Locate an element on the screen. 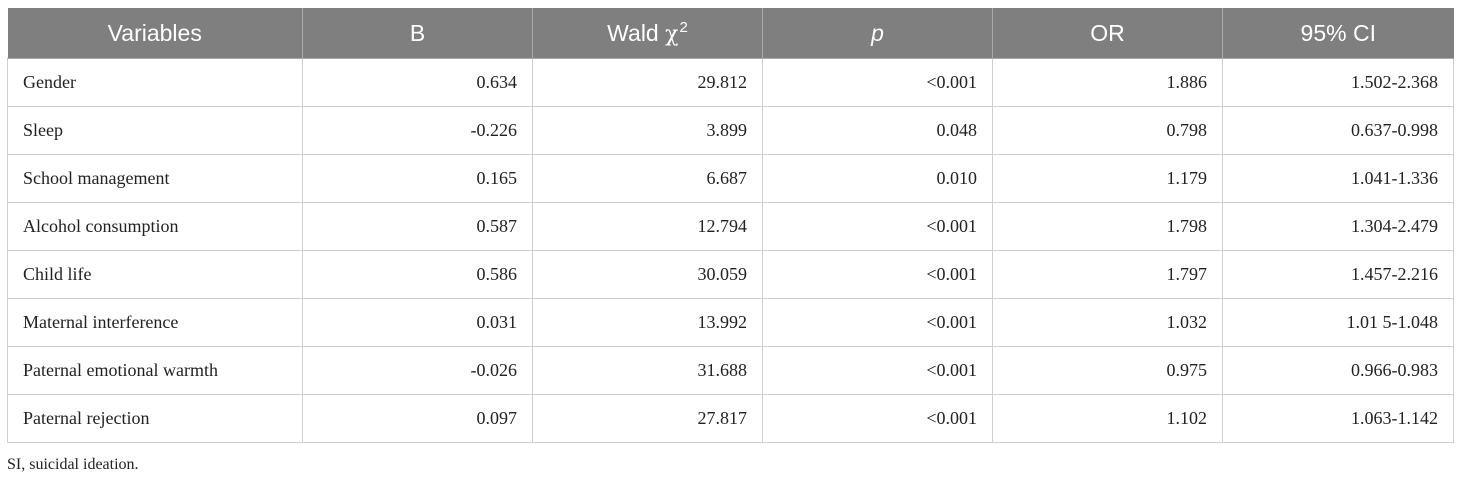  cell-b: 0.097 is located at coordinates (417, 418).